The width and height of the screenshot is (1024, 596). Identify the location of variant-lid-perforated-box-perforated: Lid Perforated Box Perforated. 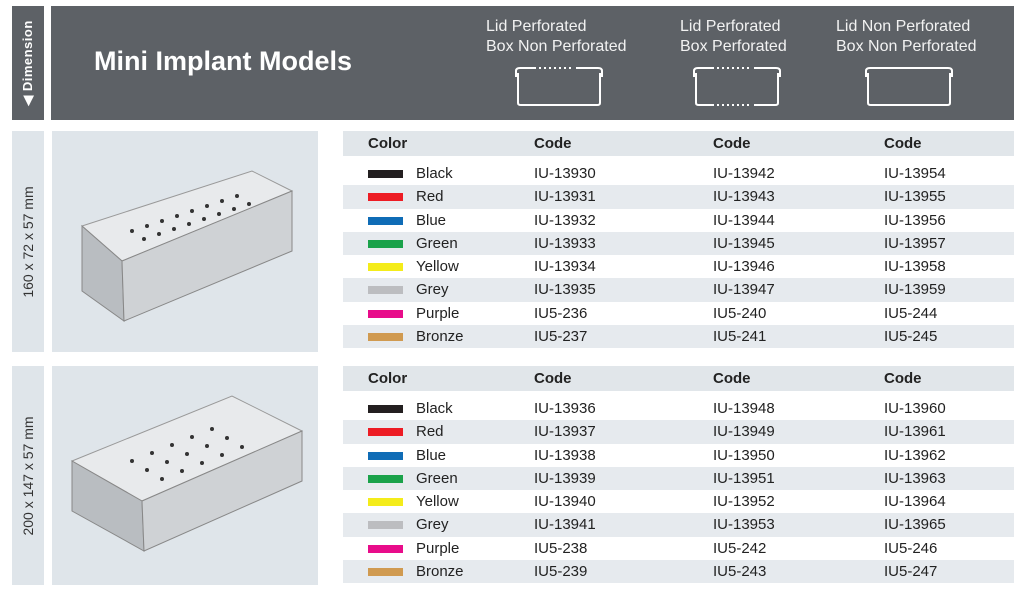
(735, 63).